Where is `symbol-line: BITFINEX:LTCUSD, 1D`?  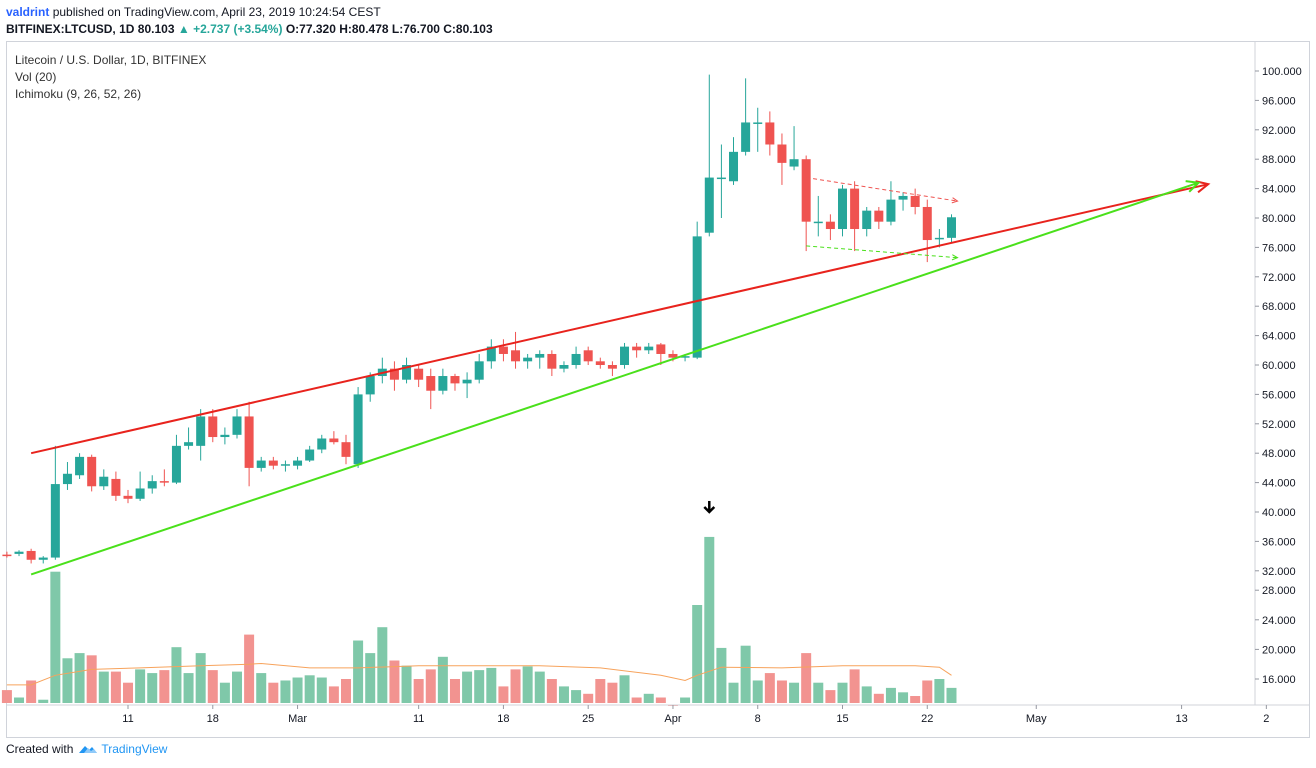
symbol-line: BITFINEX:LTCUSD, 1D is located at coordinates (70, 29).